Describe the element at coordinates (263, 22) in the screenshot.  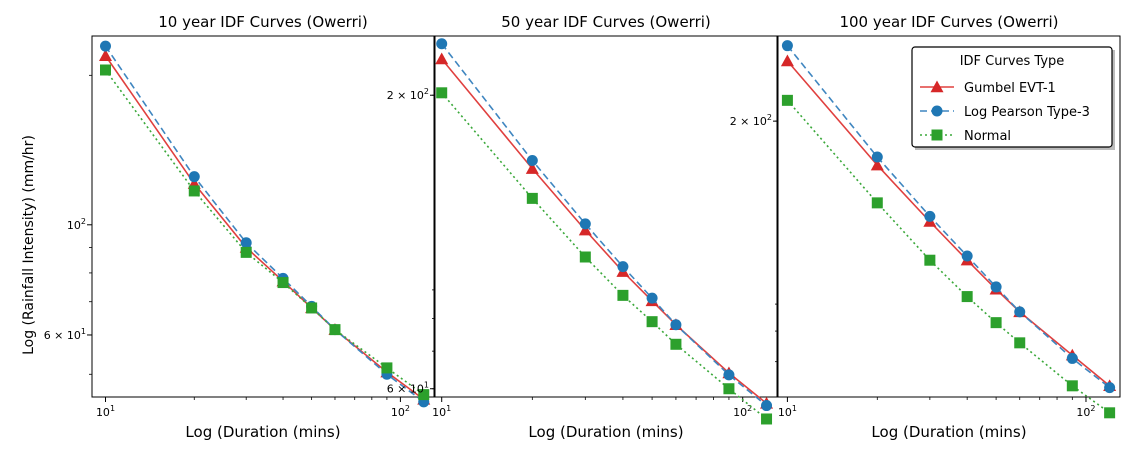
I see `panel-title: 10 year IDF Curves (Owerri)` at that location.